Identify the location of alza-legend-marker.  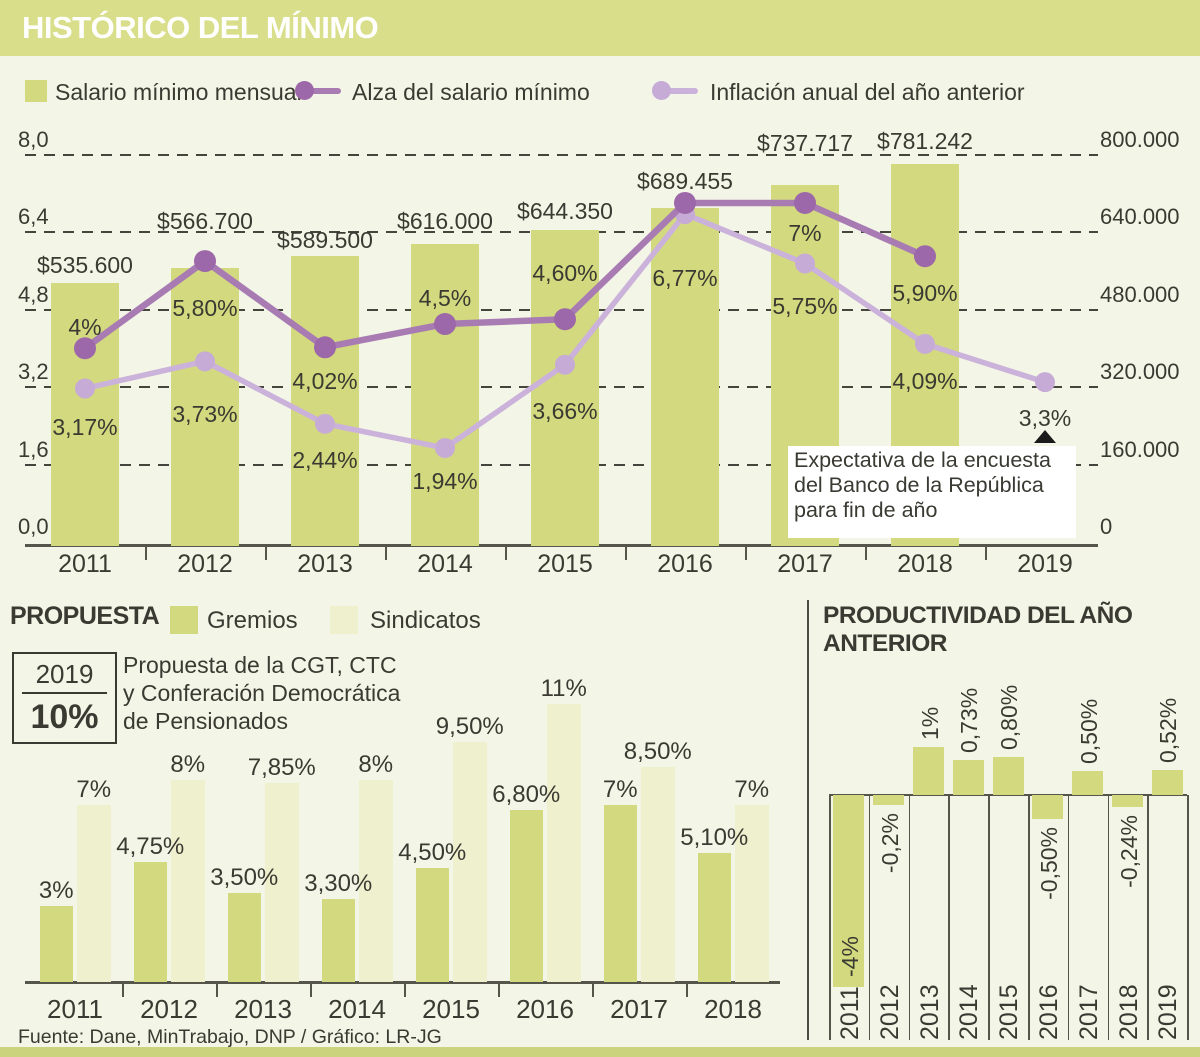
(320, 91).